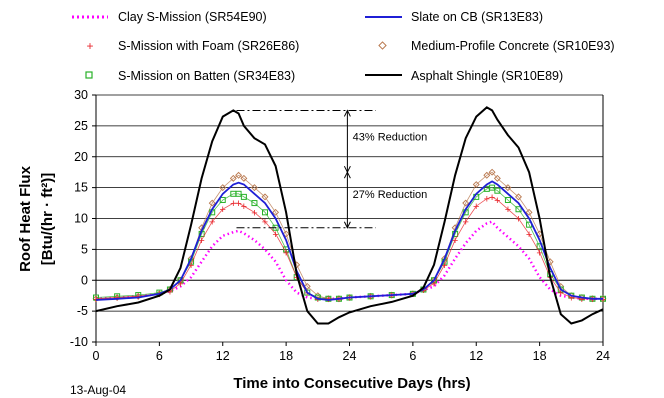 The image size is (664, 398). I want to click on legend-entry-s-mission-foam: + S-Mission with Foam (SR26E86), so click(192, 46).